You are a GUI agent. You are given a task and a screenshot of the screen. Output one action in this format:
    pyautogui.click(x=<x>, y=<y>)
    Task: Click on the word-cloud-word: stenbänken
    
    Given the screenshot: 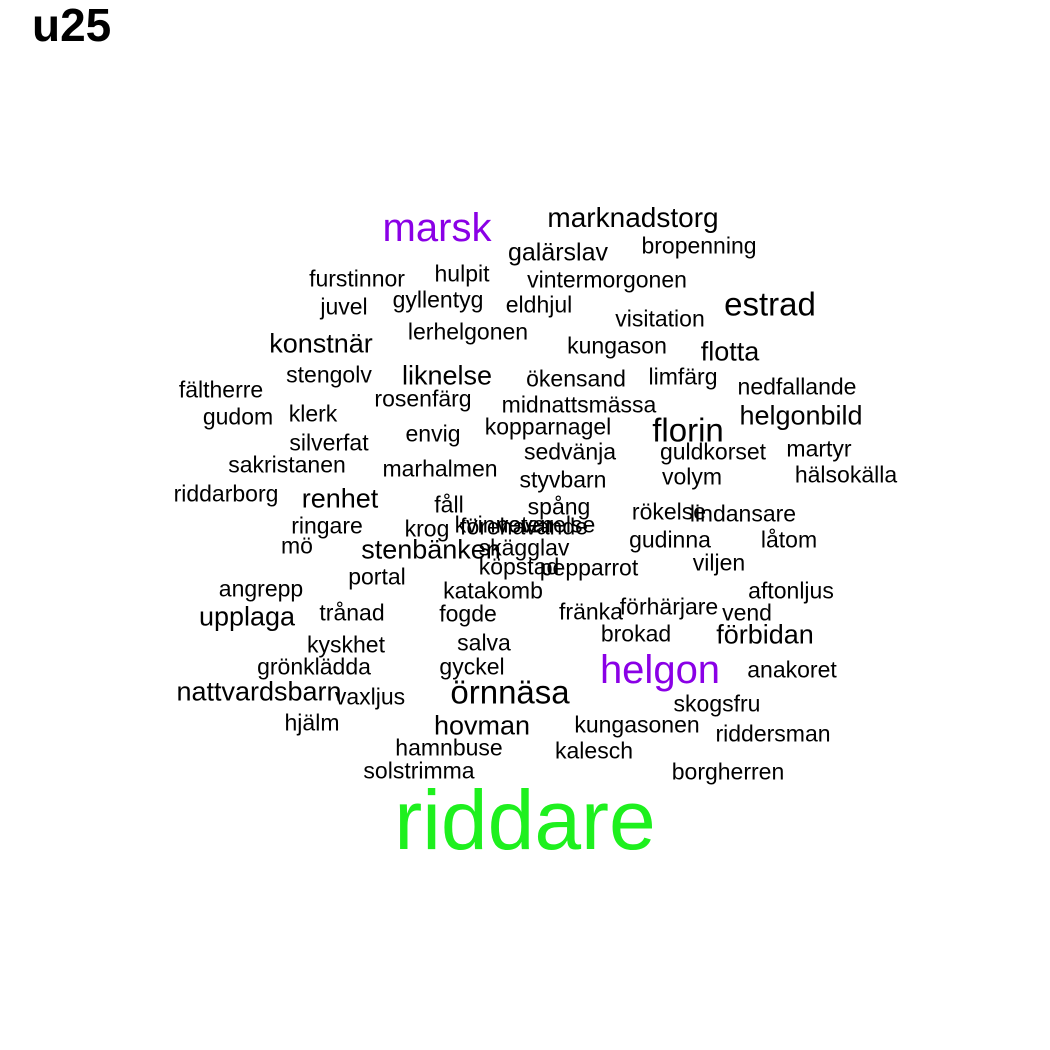 What is the action you would take?
    pyautogui.click(x=431, y=549)
    